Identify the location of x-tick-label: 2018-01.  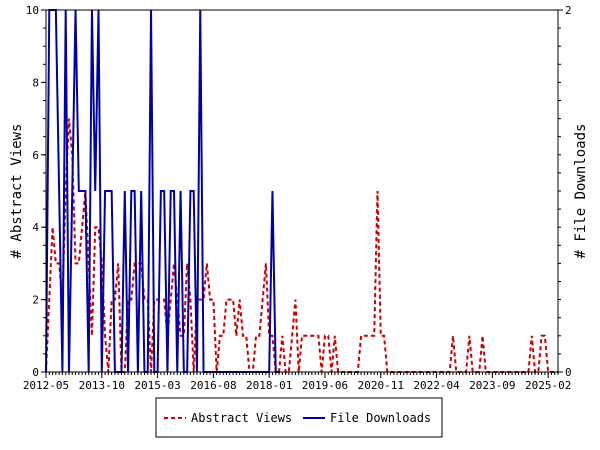
(269, 385).